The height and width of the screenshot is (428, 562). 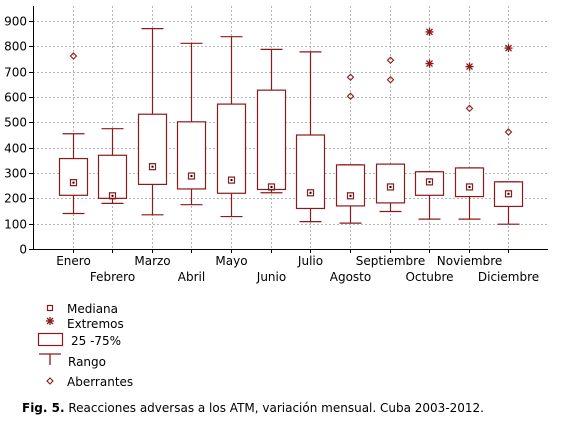 I want to click on x-tick-label: Julio, so click(x=310, y=261).